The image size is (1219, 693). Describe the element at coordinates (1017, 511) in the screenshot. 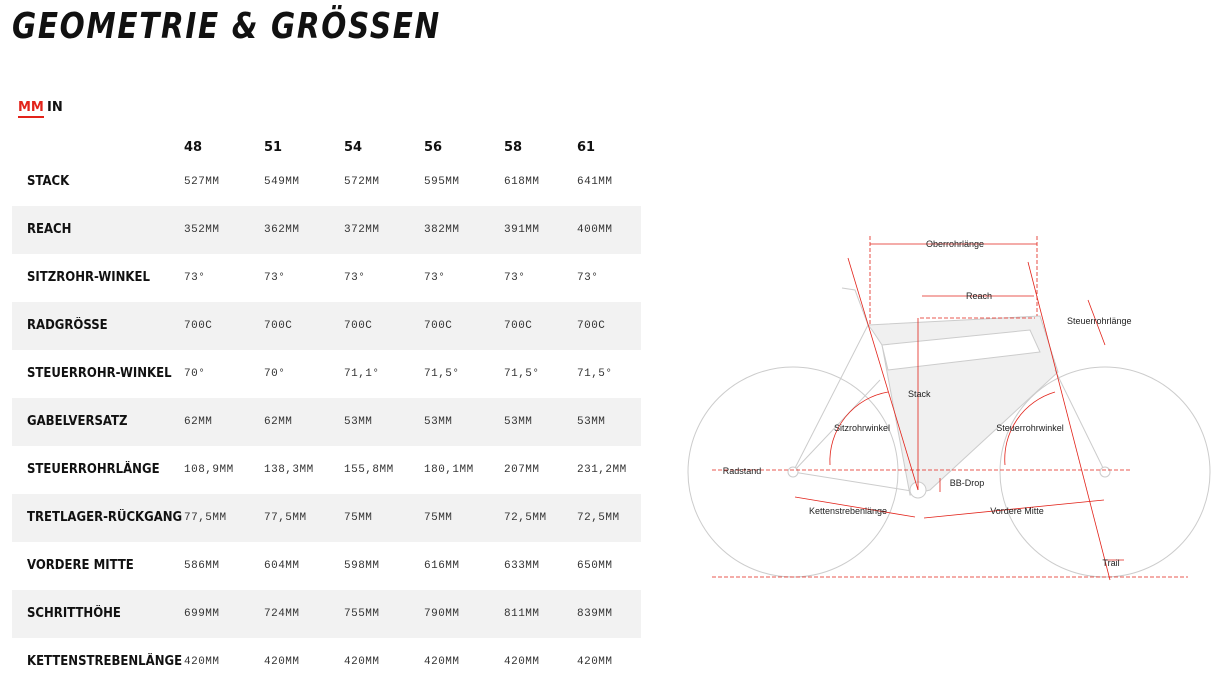

I see `diagram-label: Vordere Mitte` at that location.